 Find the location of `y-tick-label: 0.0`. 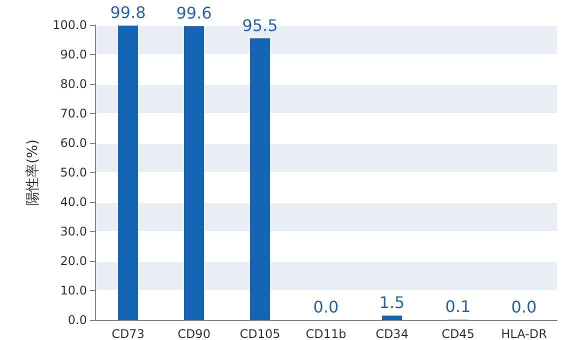

y-tick-label: 0.0 is located at coordinates (77, 320).